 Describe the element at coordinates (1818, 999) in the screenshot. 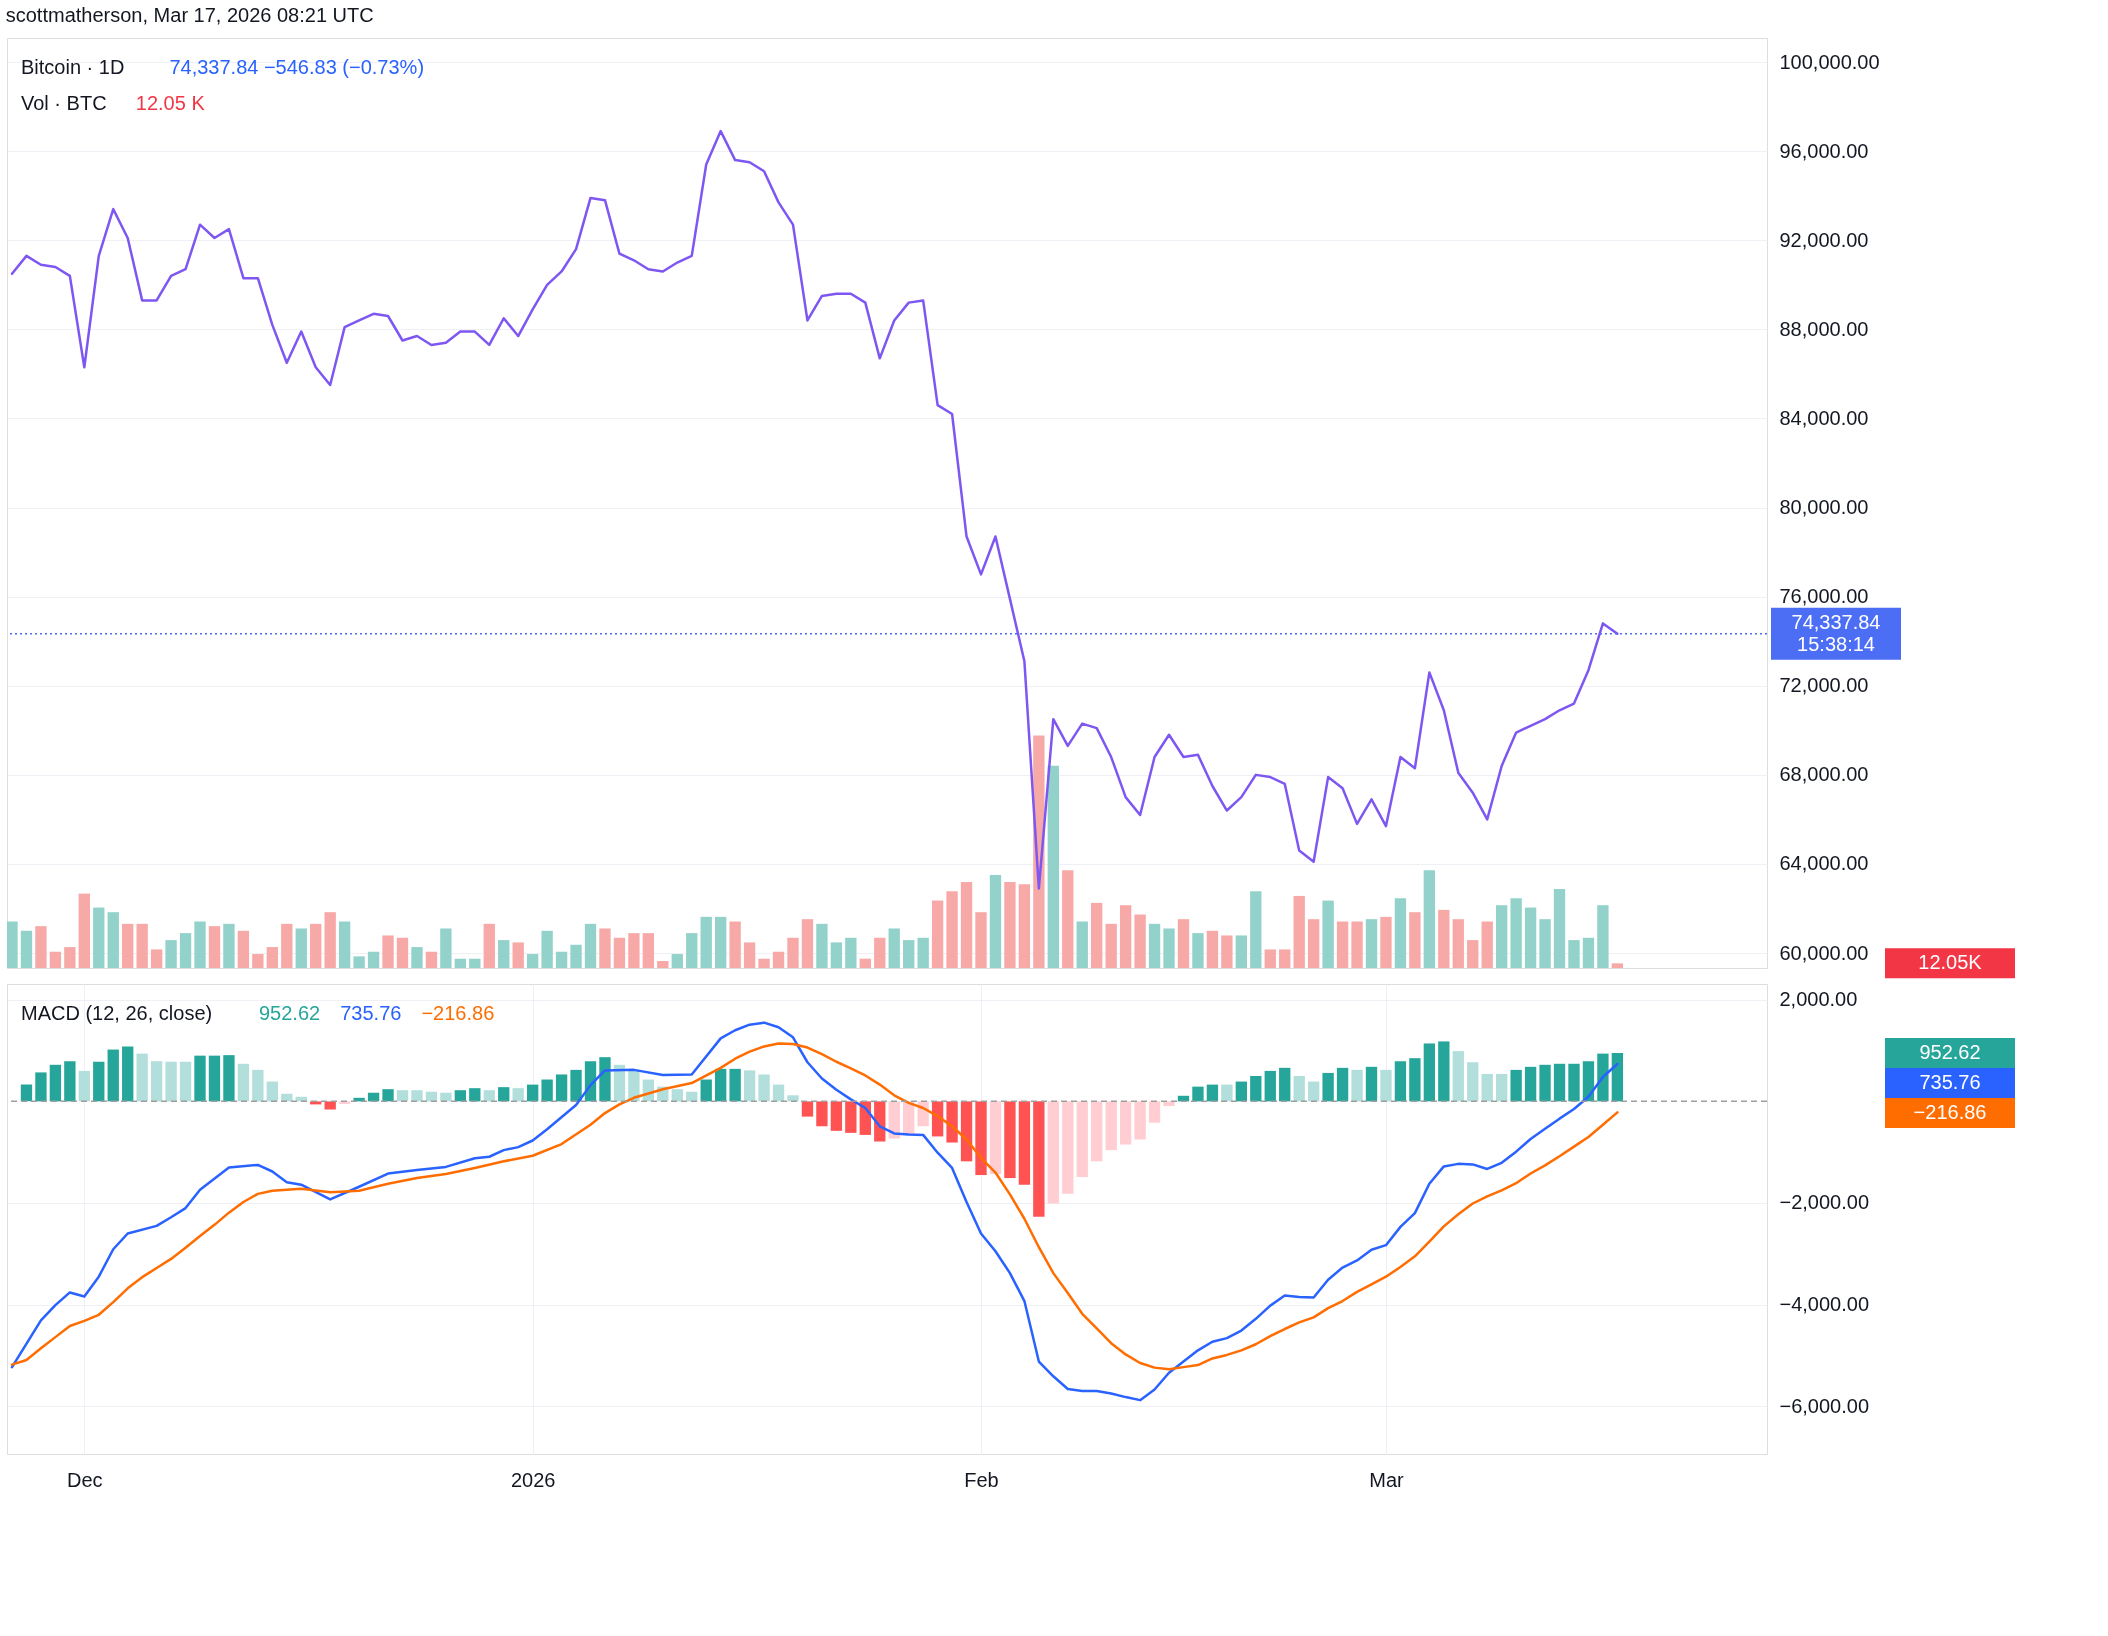

I see `y-tick-label: 2,000.00` at that location.